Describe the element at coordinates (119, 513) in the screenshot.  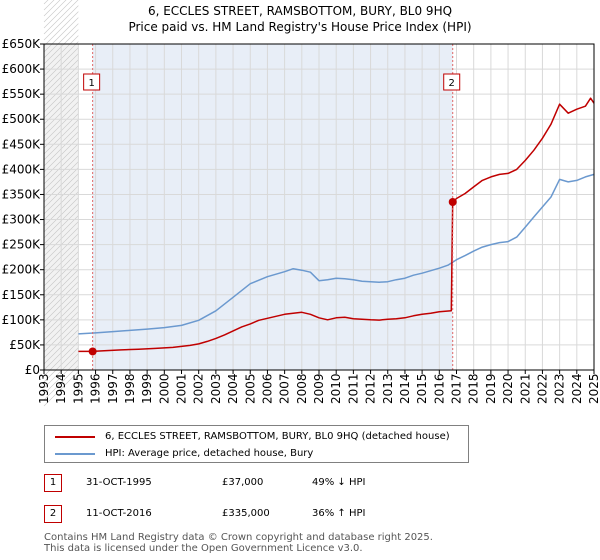
I see `transaction-date: 11-OCT-2016` at that location.